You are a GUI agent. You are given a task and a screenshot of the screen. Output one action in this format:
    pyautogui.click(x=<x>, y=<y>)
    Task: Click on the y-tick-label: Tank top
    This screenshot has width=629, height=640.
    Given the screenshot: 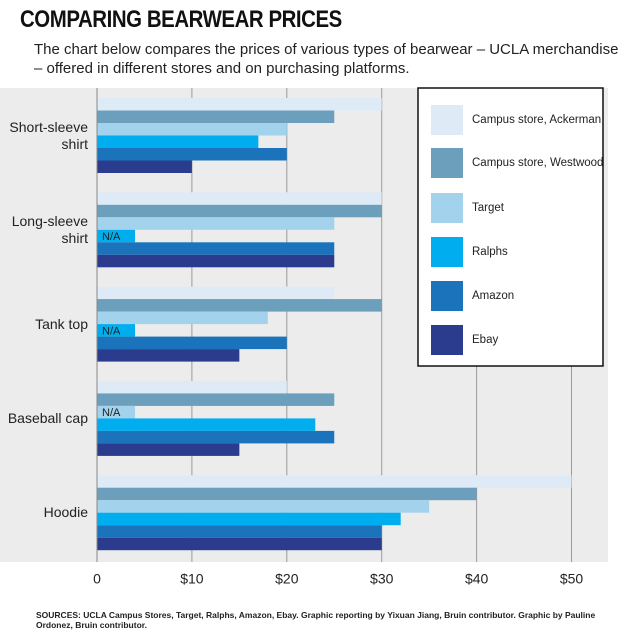 What is the action you would take?
    pyautogui.click(x=61, y=323)
    